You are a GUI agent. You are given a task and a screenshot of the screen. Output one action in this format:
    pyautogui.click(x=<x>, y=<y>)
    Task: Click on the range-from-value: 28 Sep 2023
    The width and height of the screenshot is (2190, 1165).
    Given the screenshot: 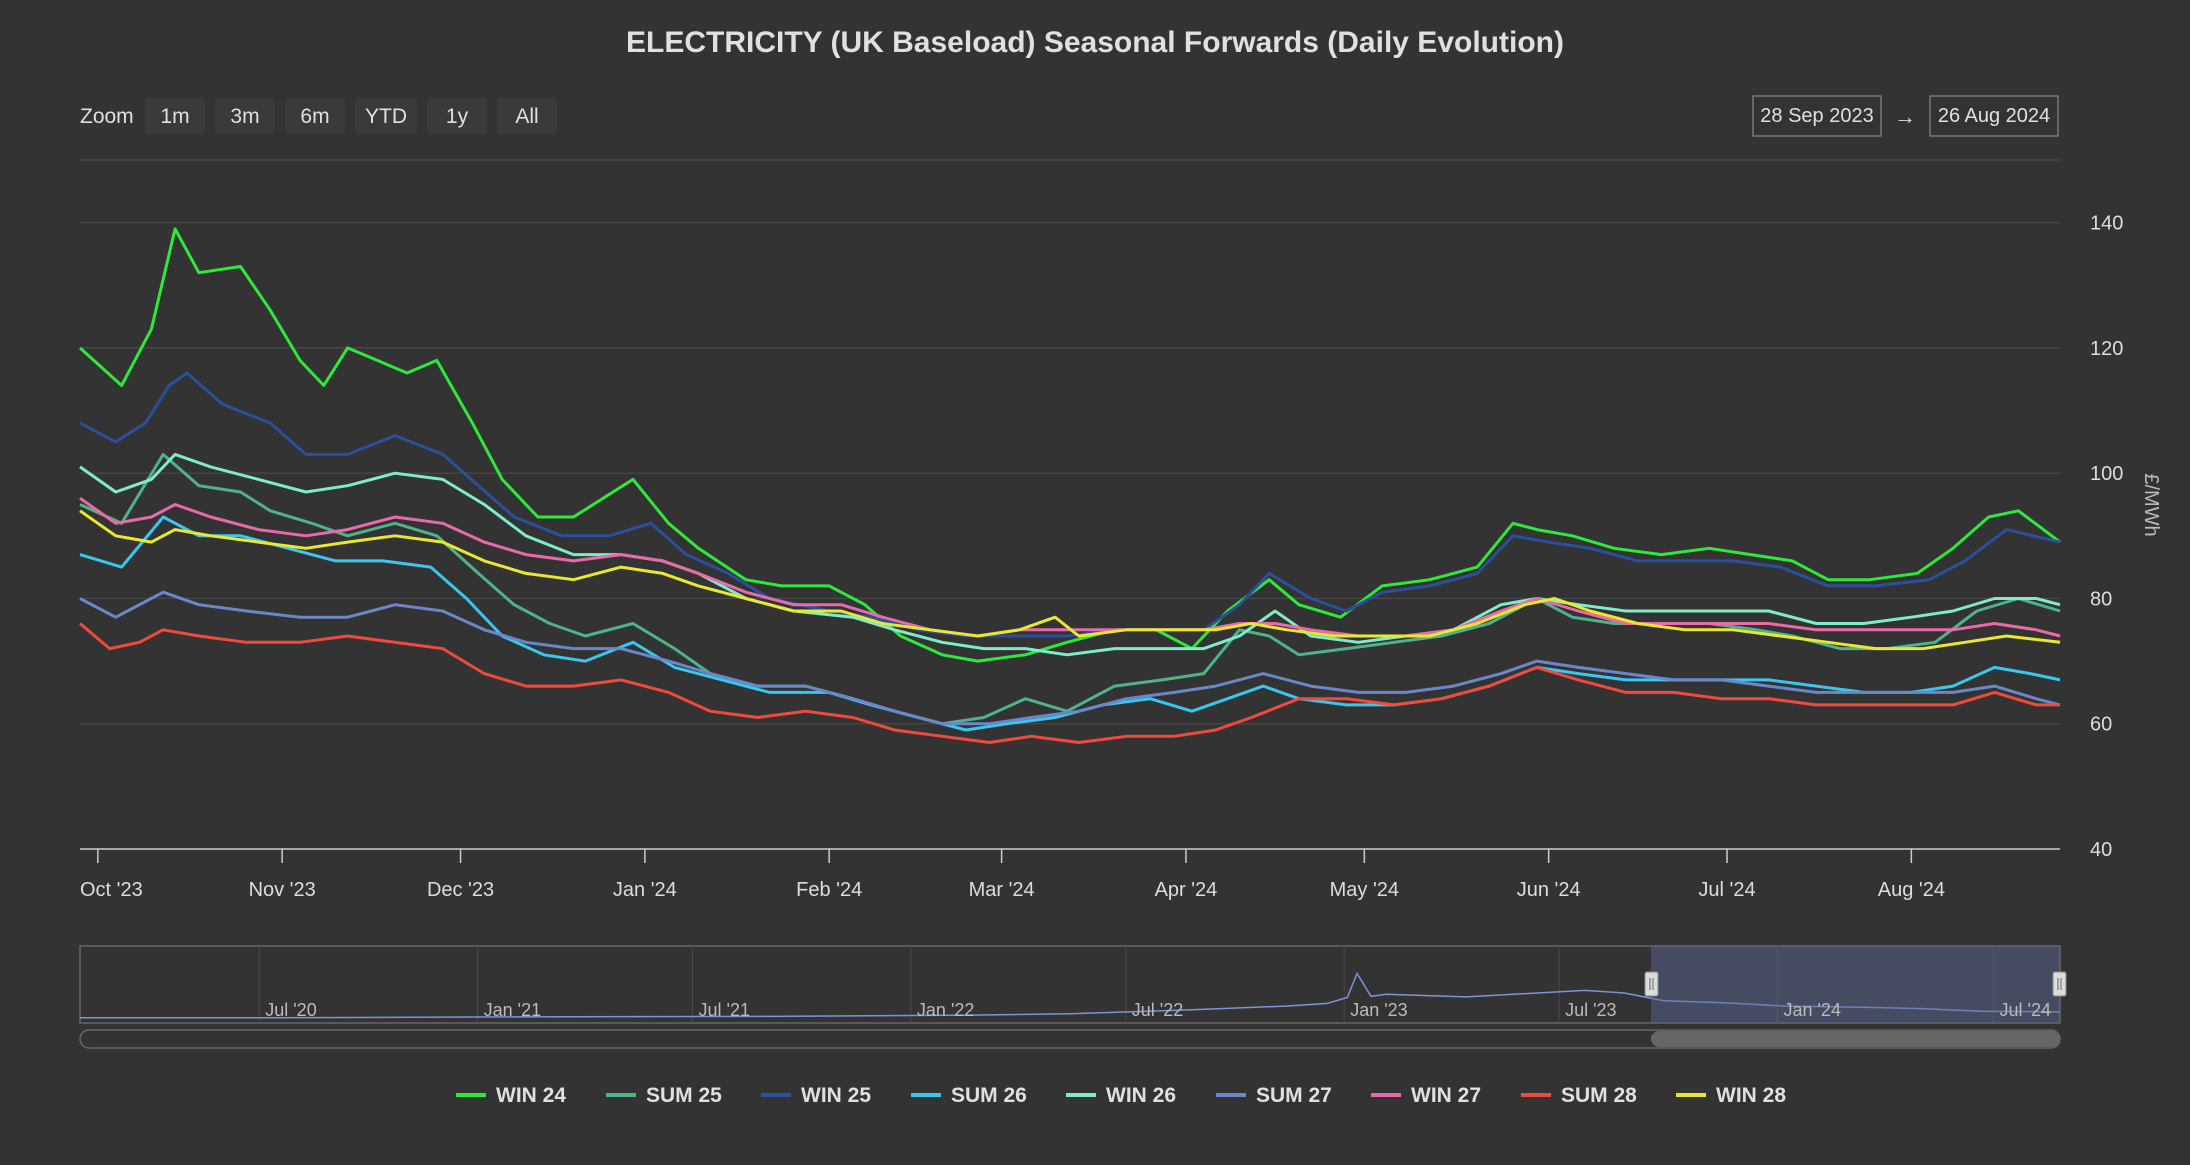 What is the action you would take?
    pyautogui.click(x=1816, y=116)
    